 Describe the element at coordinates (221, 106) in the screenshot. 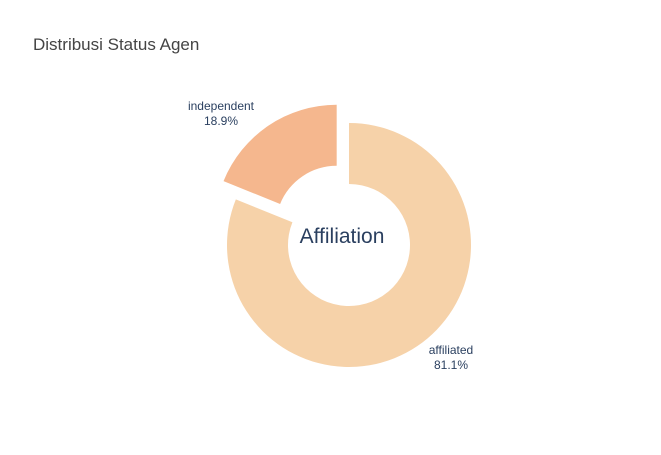

I see `slice-label-independent: independent` at that location.